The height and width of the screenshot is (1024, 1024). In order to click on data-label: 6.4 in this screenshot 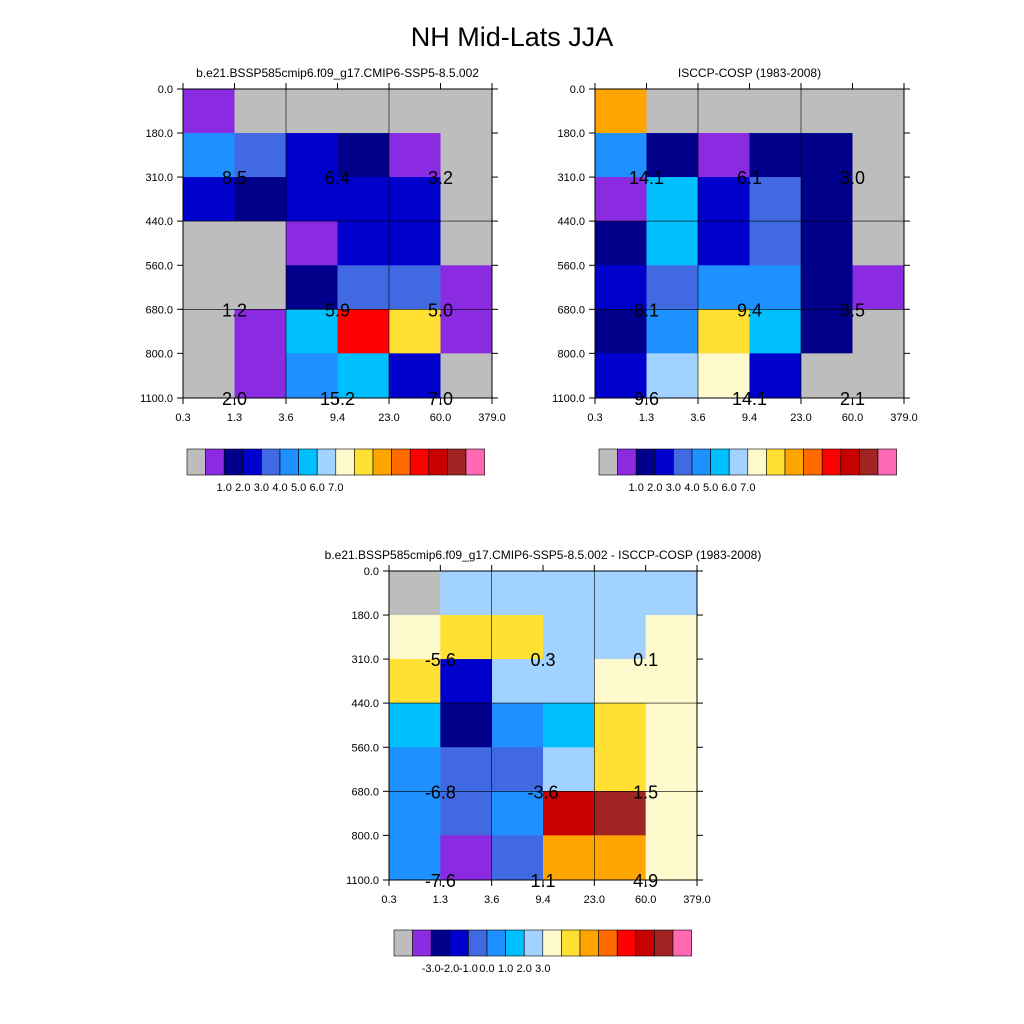, I will do `click(337, 178)`.